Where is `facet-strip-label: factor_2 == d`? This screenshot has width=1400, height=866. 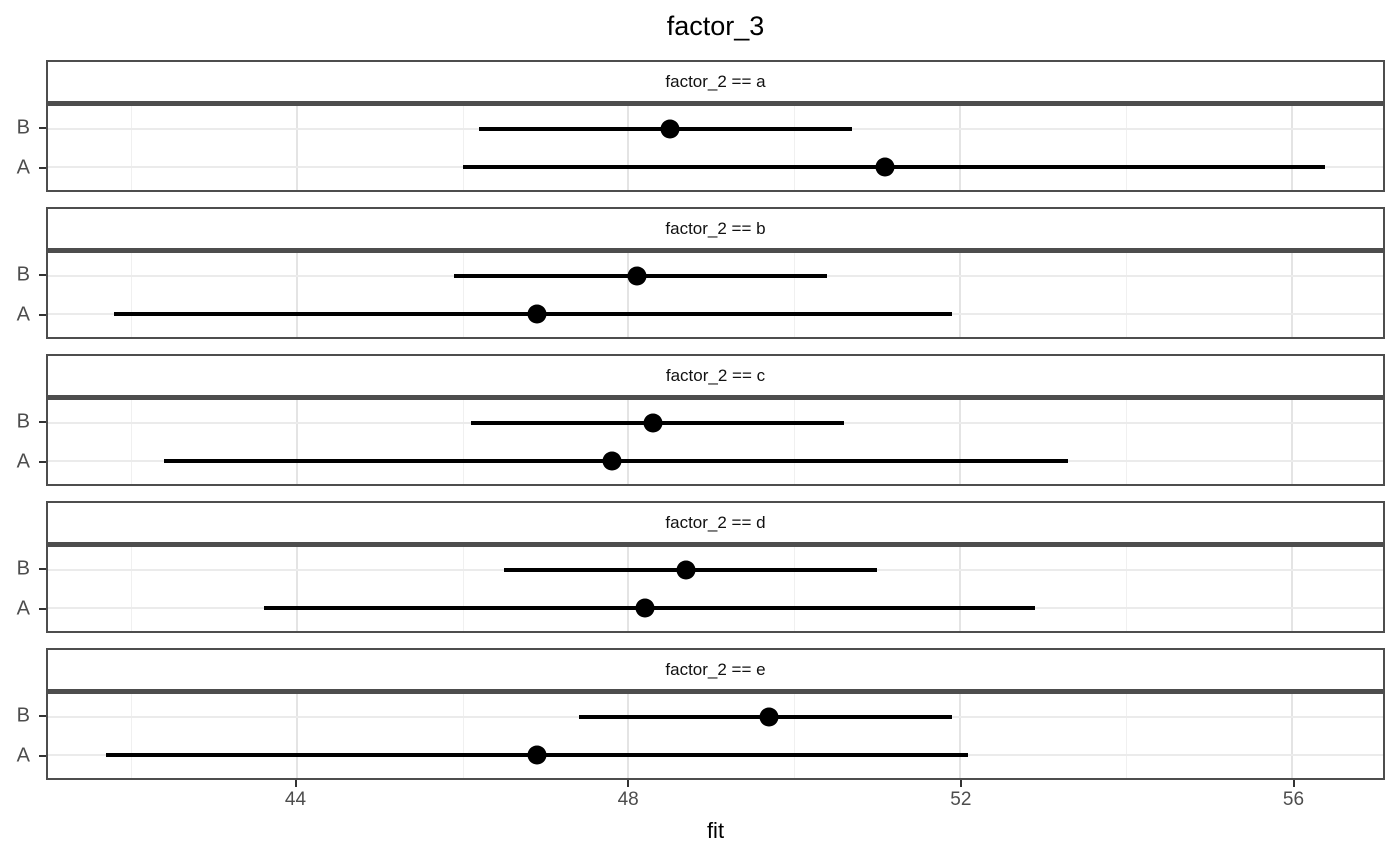
facet-strip-label: factor_2 == d is located at coordinates (715, 522).